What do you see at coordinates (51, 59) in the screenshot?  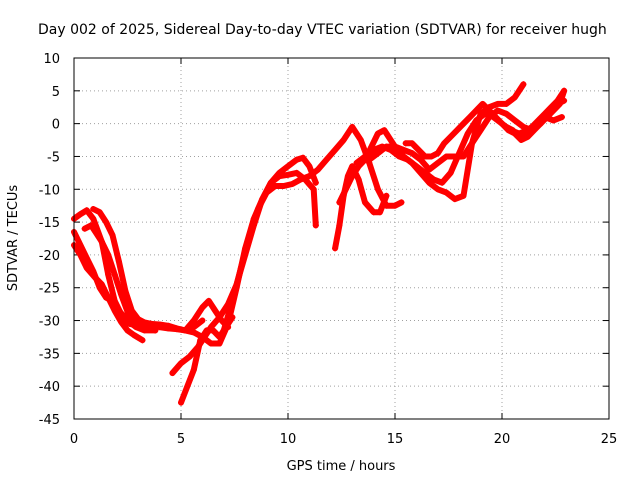 I see `y-tick-label: 10` at bounding box center [51, 59].